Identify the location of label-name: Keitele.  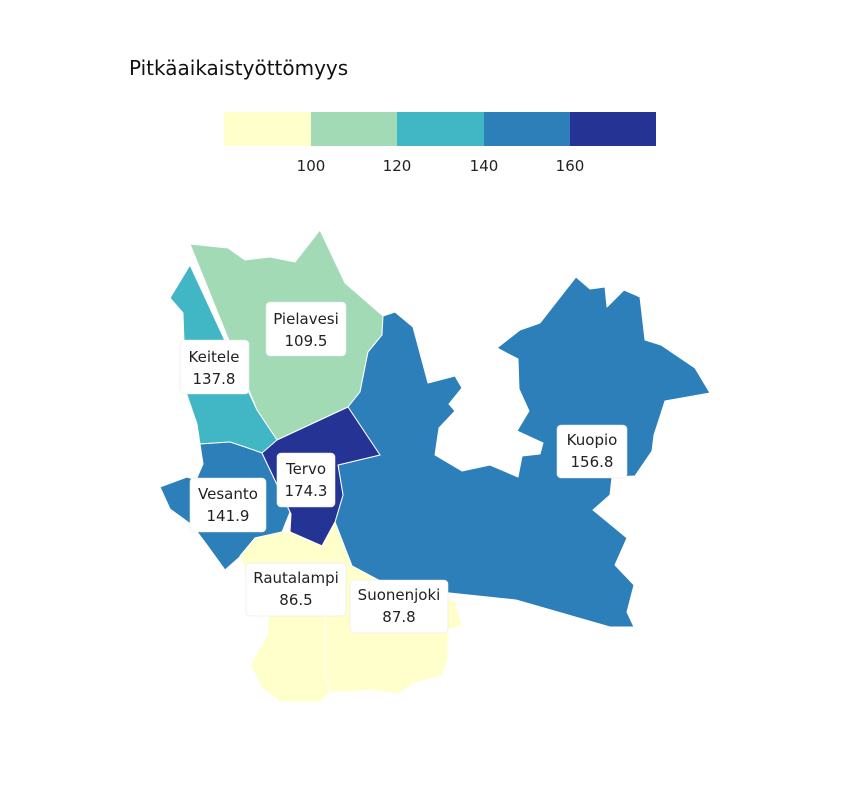
(214, 357).